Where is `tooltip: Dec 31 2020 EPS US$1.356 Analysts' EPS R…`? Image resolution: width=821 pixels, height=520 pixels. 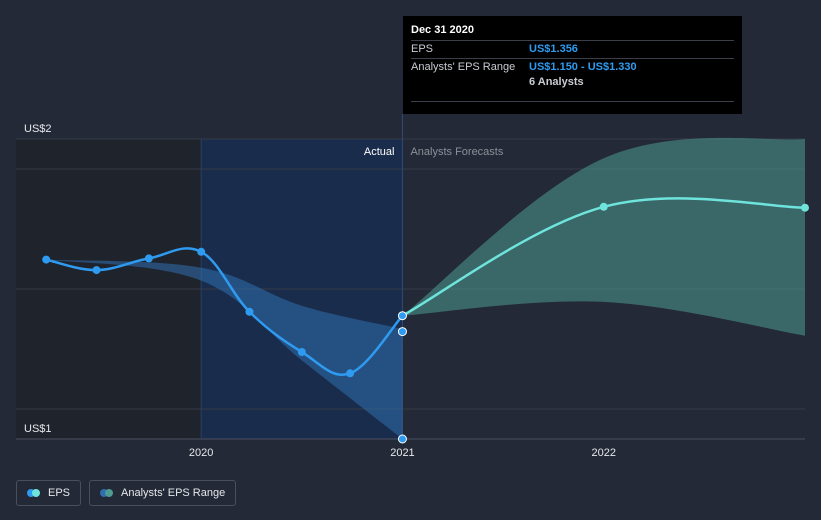 tooltip: Dec 31 2020 EPS US$1.356 Analysts' EPS R… is located at coordinates (572, 65).